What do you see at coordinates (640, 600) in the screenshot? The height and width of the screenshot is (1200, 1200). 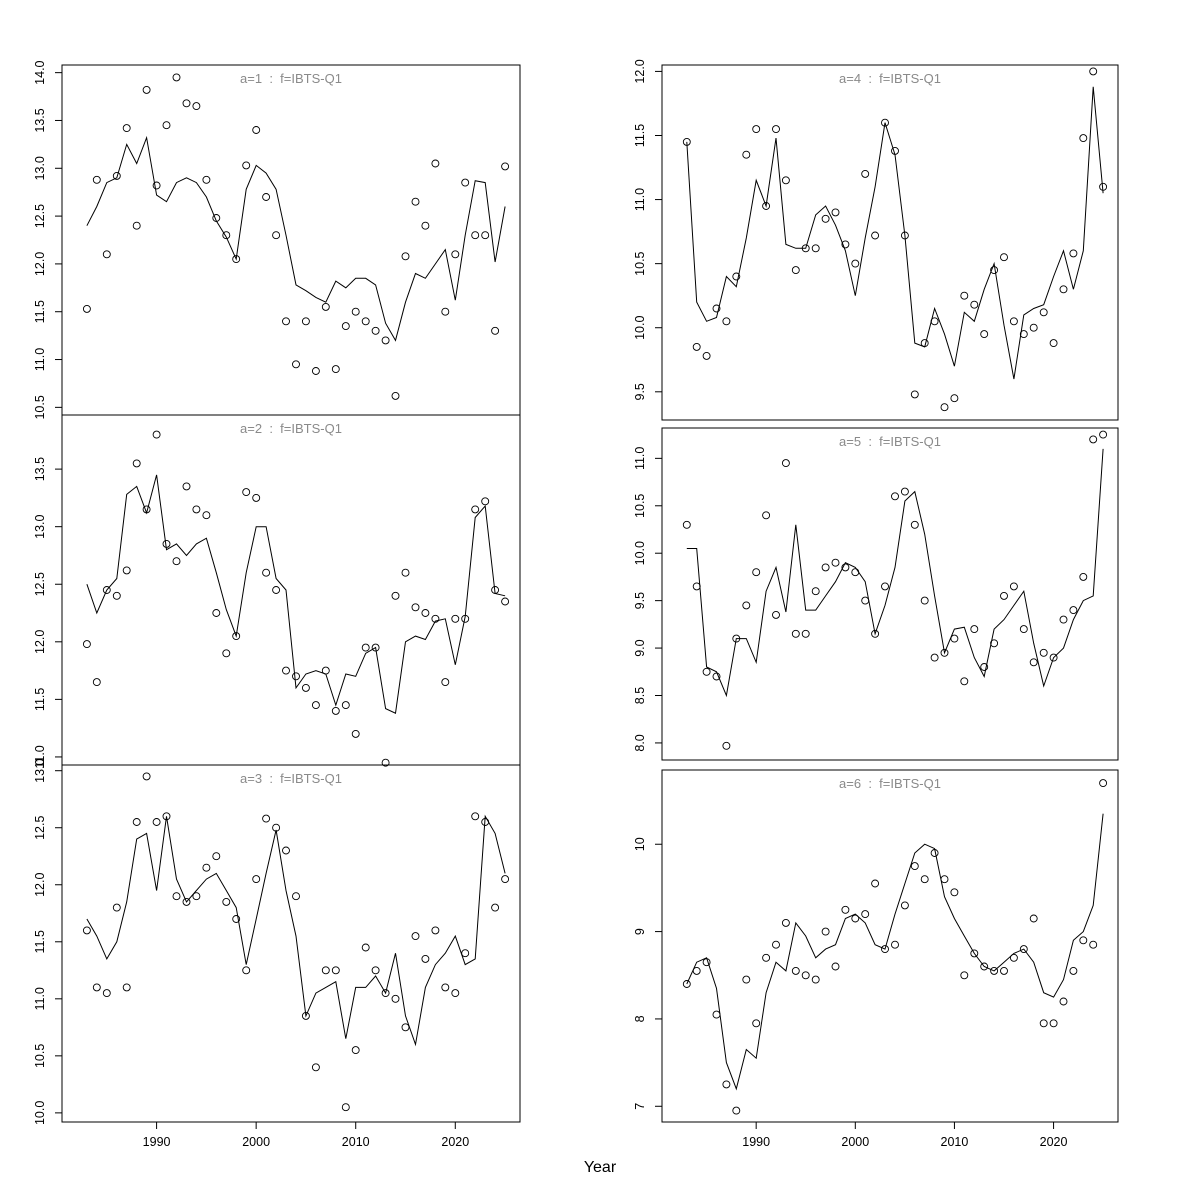 I see `y-tick-label: 9.5` at bounding box center [640, 600].